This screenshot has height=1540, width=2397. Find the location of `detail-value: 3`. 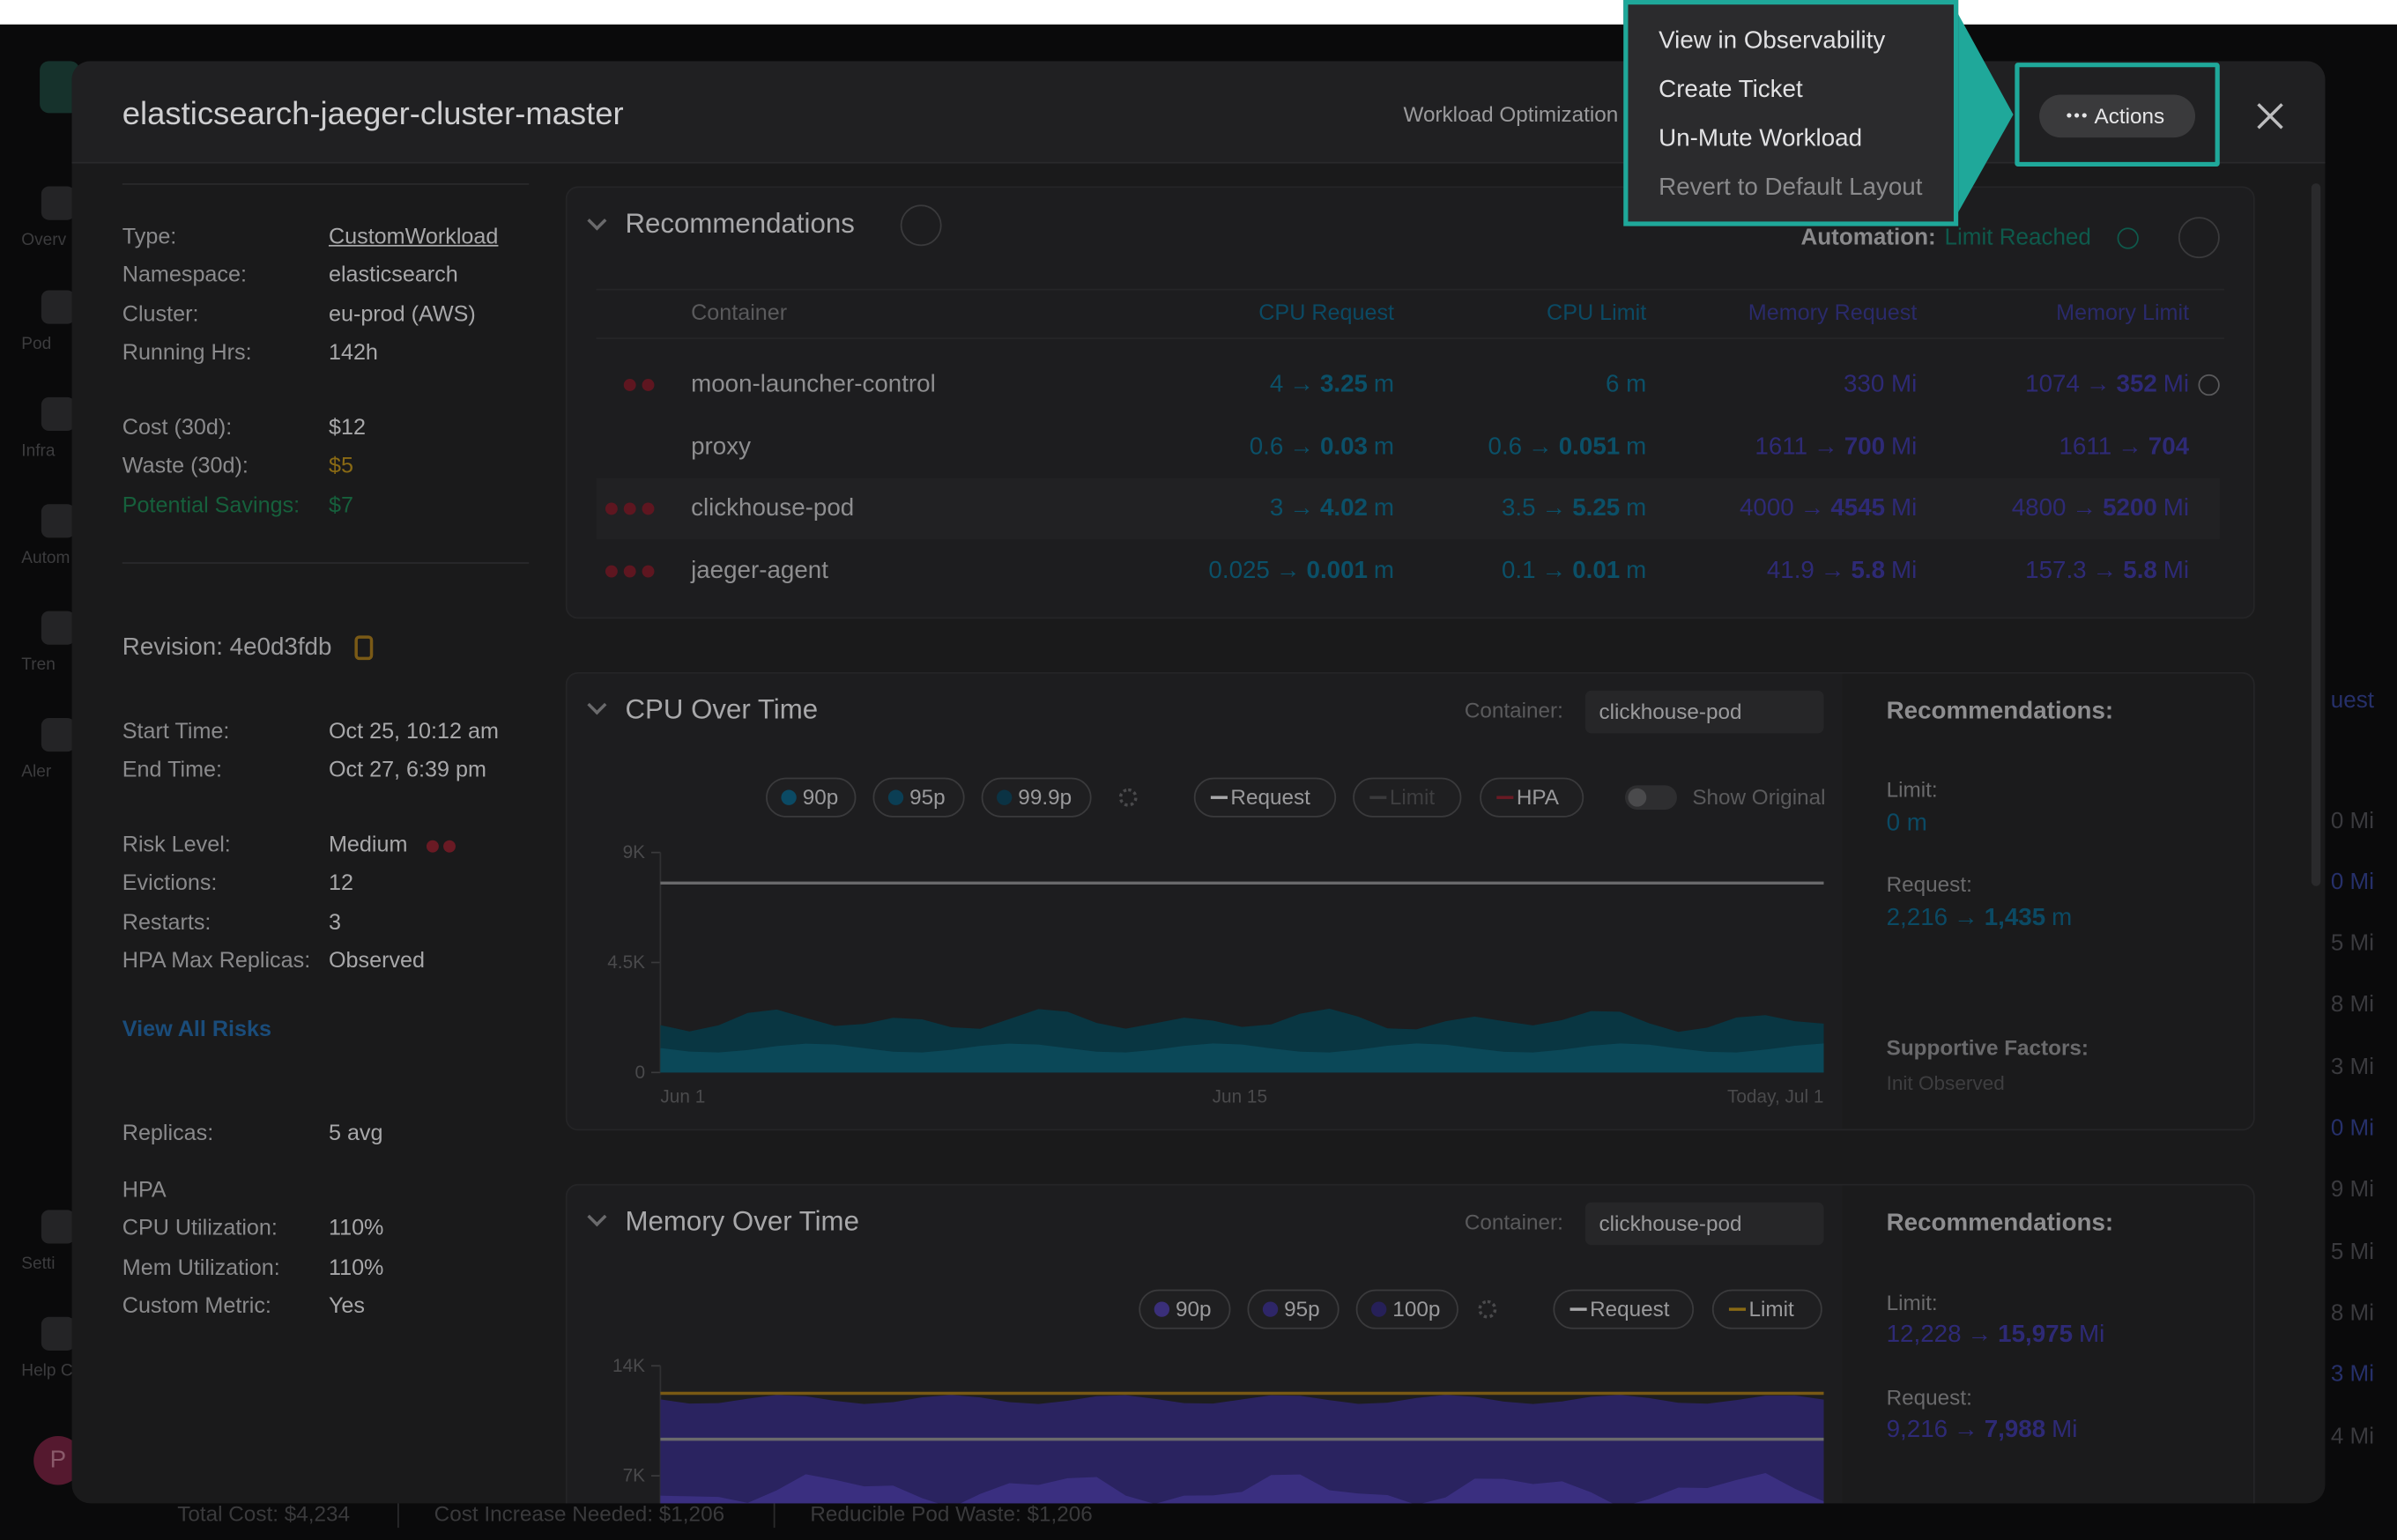

detail-value: 3 is located at coordinates (334, 924).